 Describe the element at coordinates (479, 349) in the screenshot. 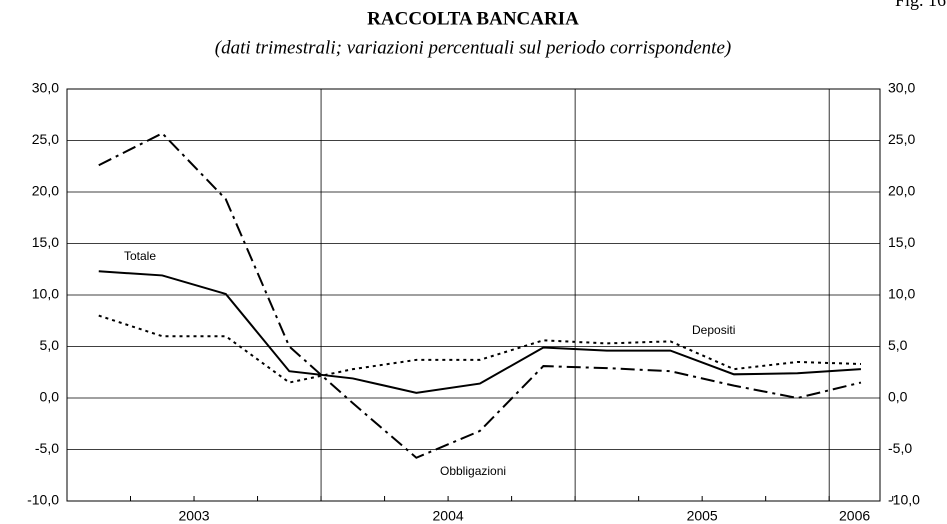

I see `series-line` at that location.